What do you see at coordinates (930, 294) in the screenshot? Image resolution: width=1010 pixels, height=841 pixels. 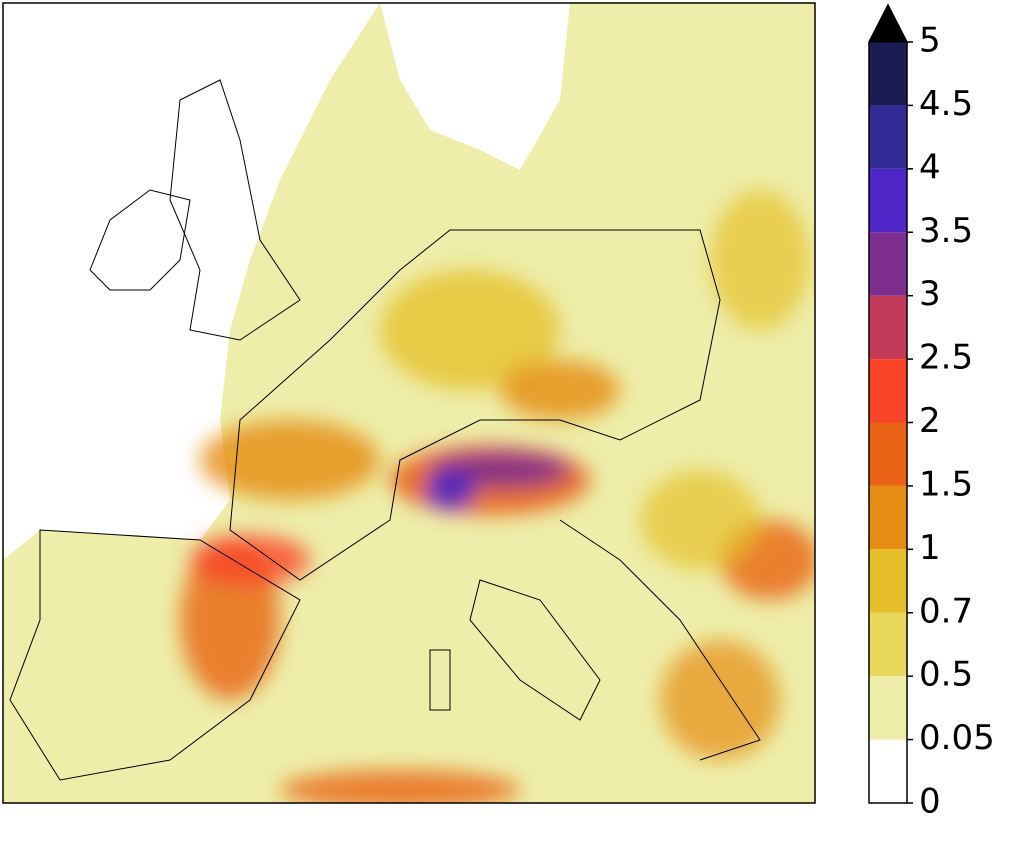 I see `colorbar-tick-label: 3` at bounding box center [930, 294].